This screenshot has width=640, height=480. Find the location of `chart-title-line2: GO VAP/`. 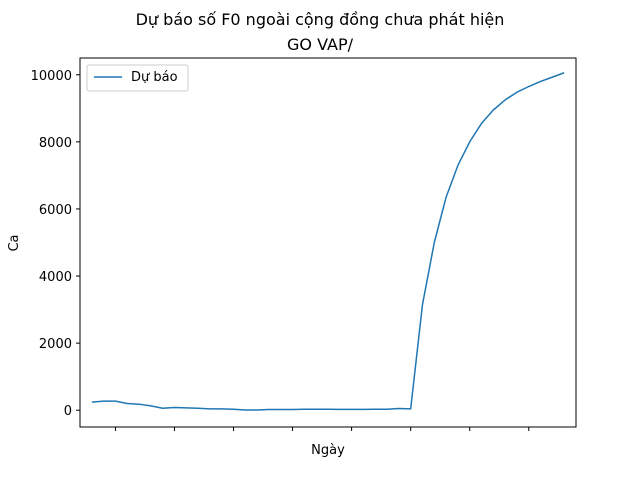

chart-title-line2: GO VAP/ is located at coordinates (320, 44).